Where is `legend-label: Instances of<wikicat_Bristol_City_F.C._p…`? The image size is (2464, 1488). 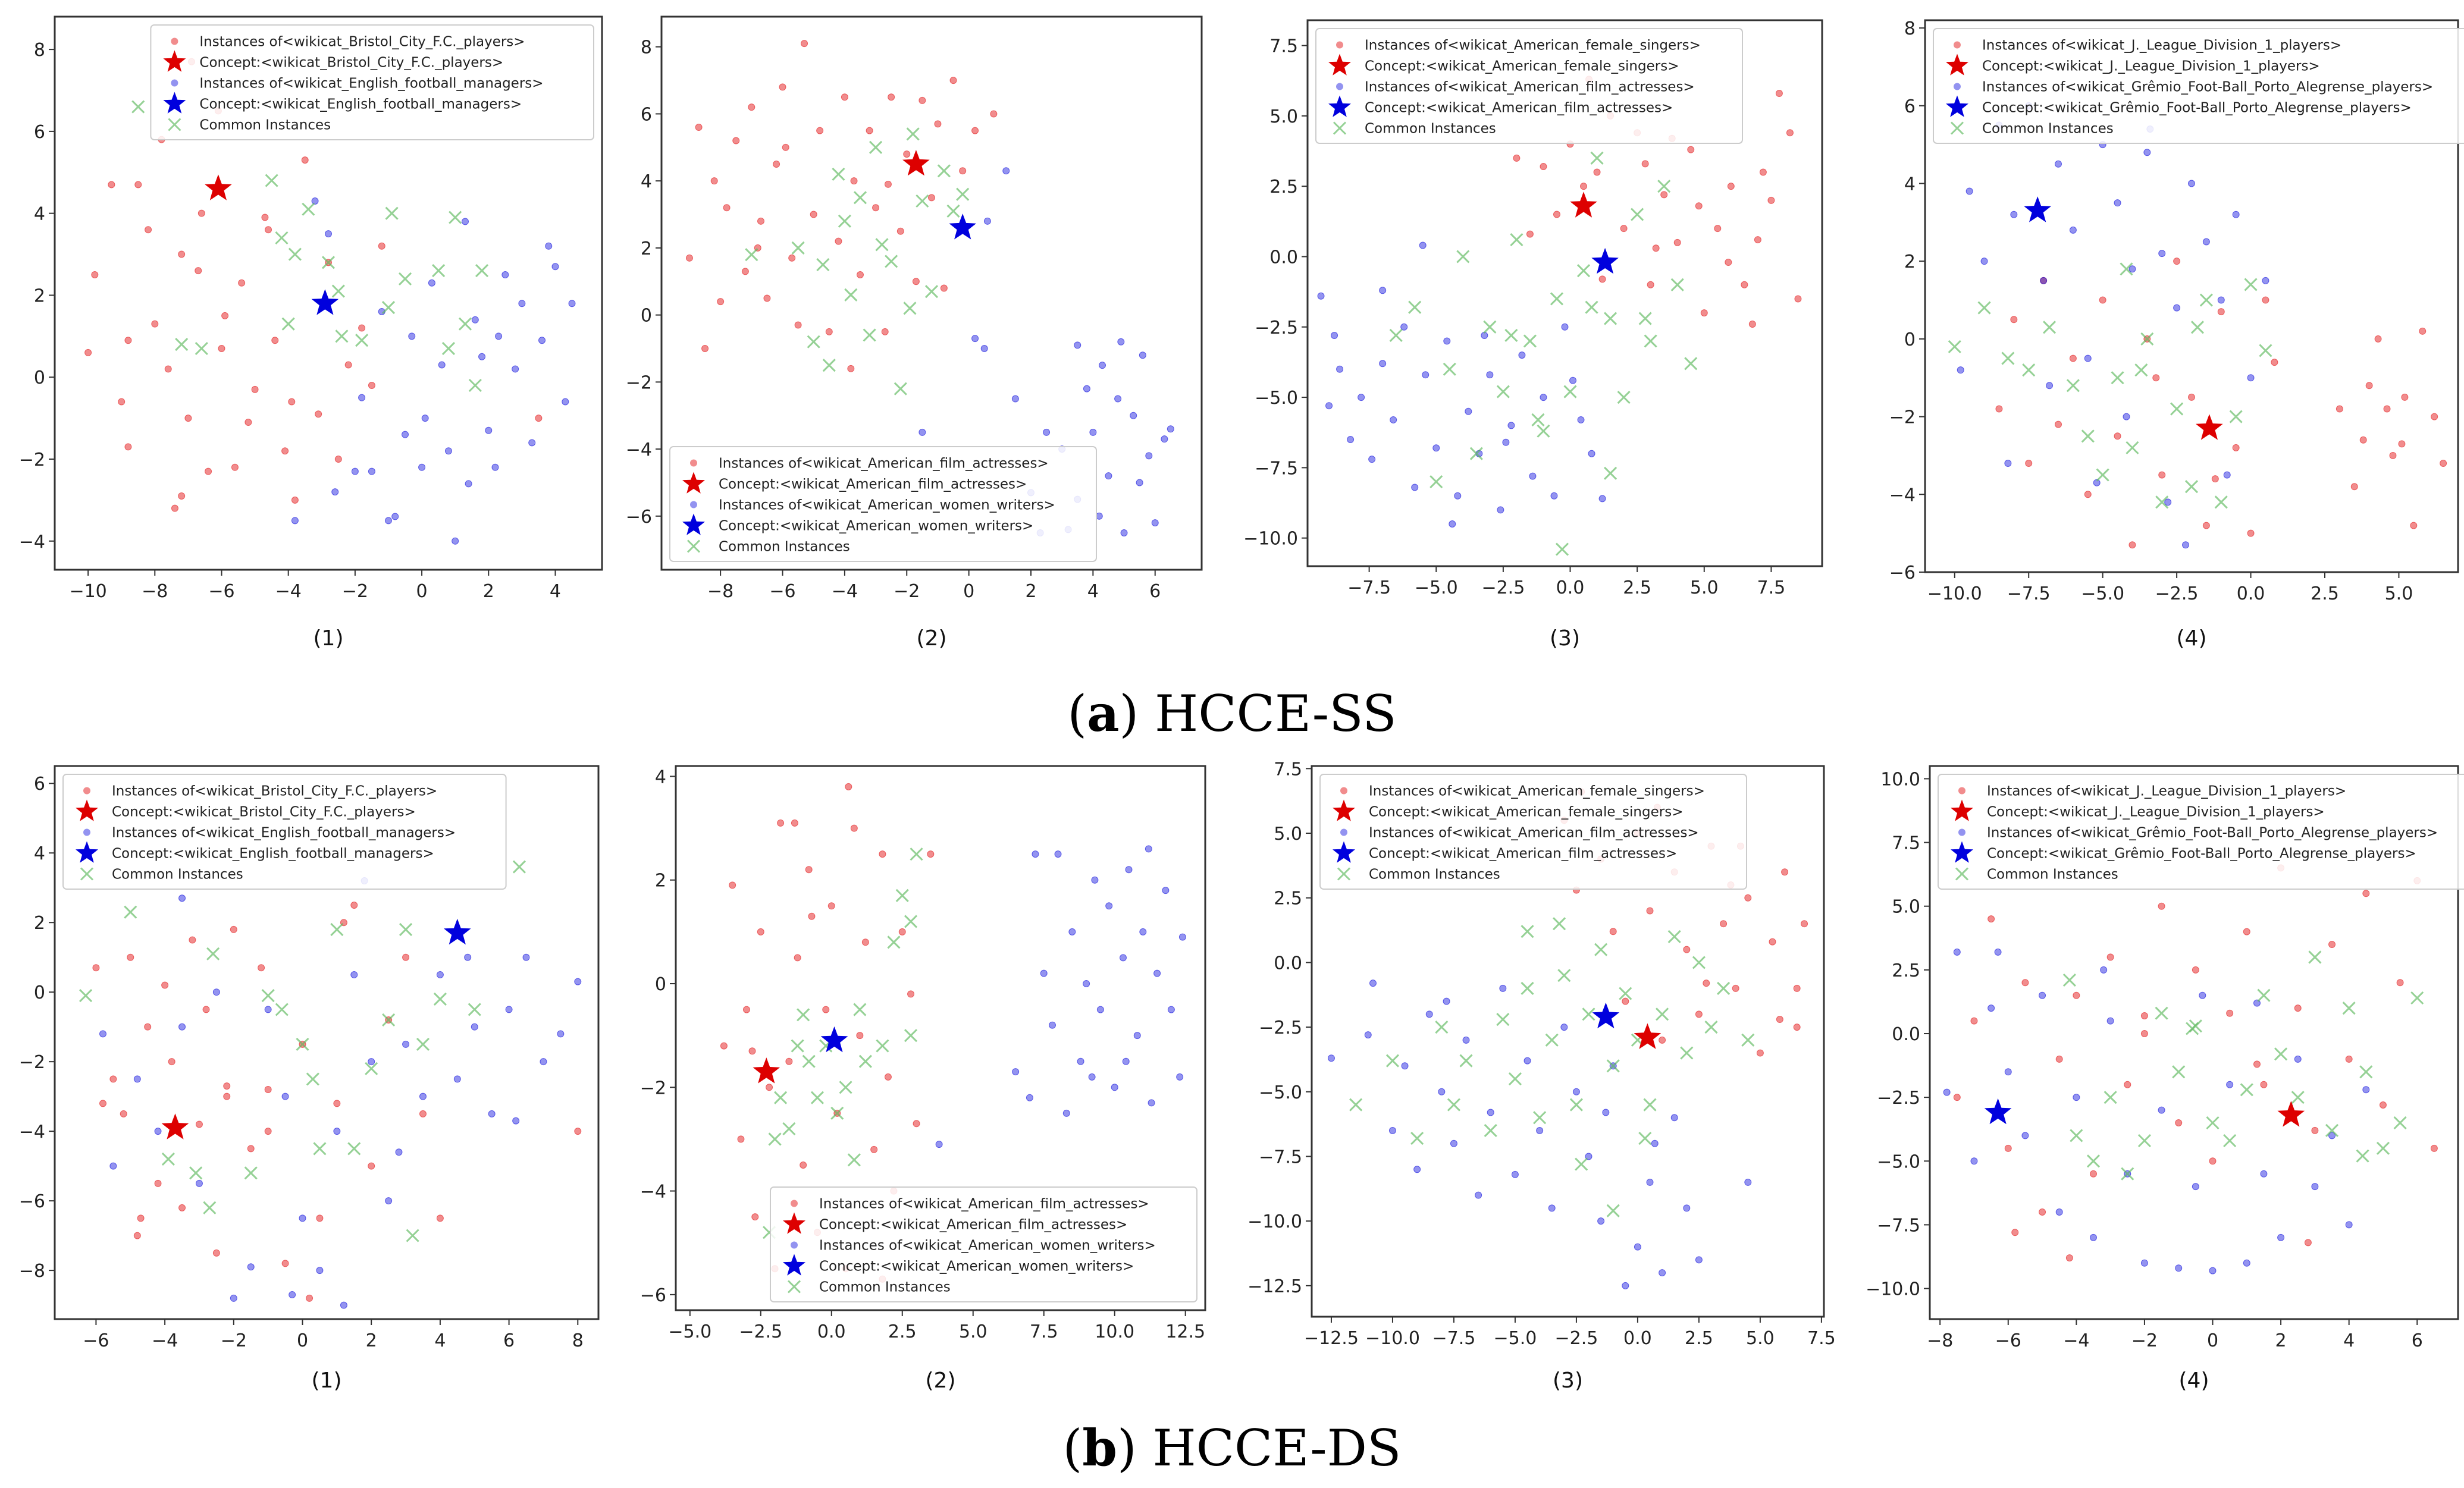 legend-label: Instances of<wikicat_Bristol_City_F.C._p… is located at coordinates (362, 42).